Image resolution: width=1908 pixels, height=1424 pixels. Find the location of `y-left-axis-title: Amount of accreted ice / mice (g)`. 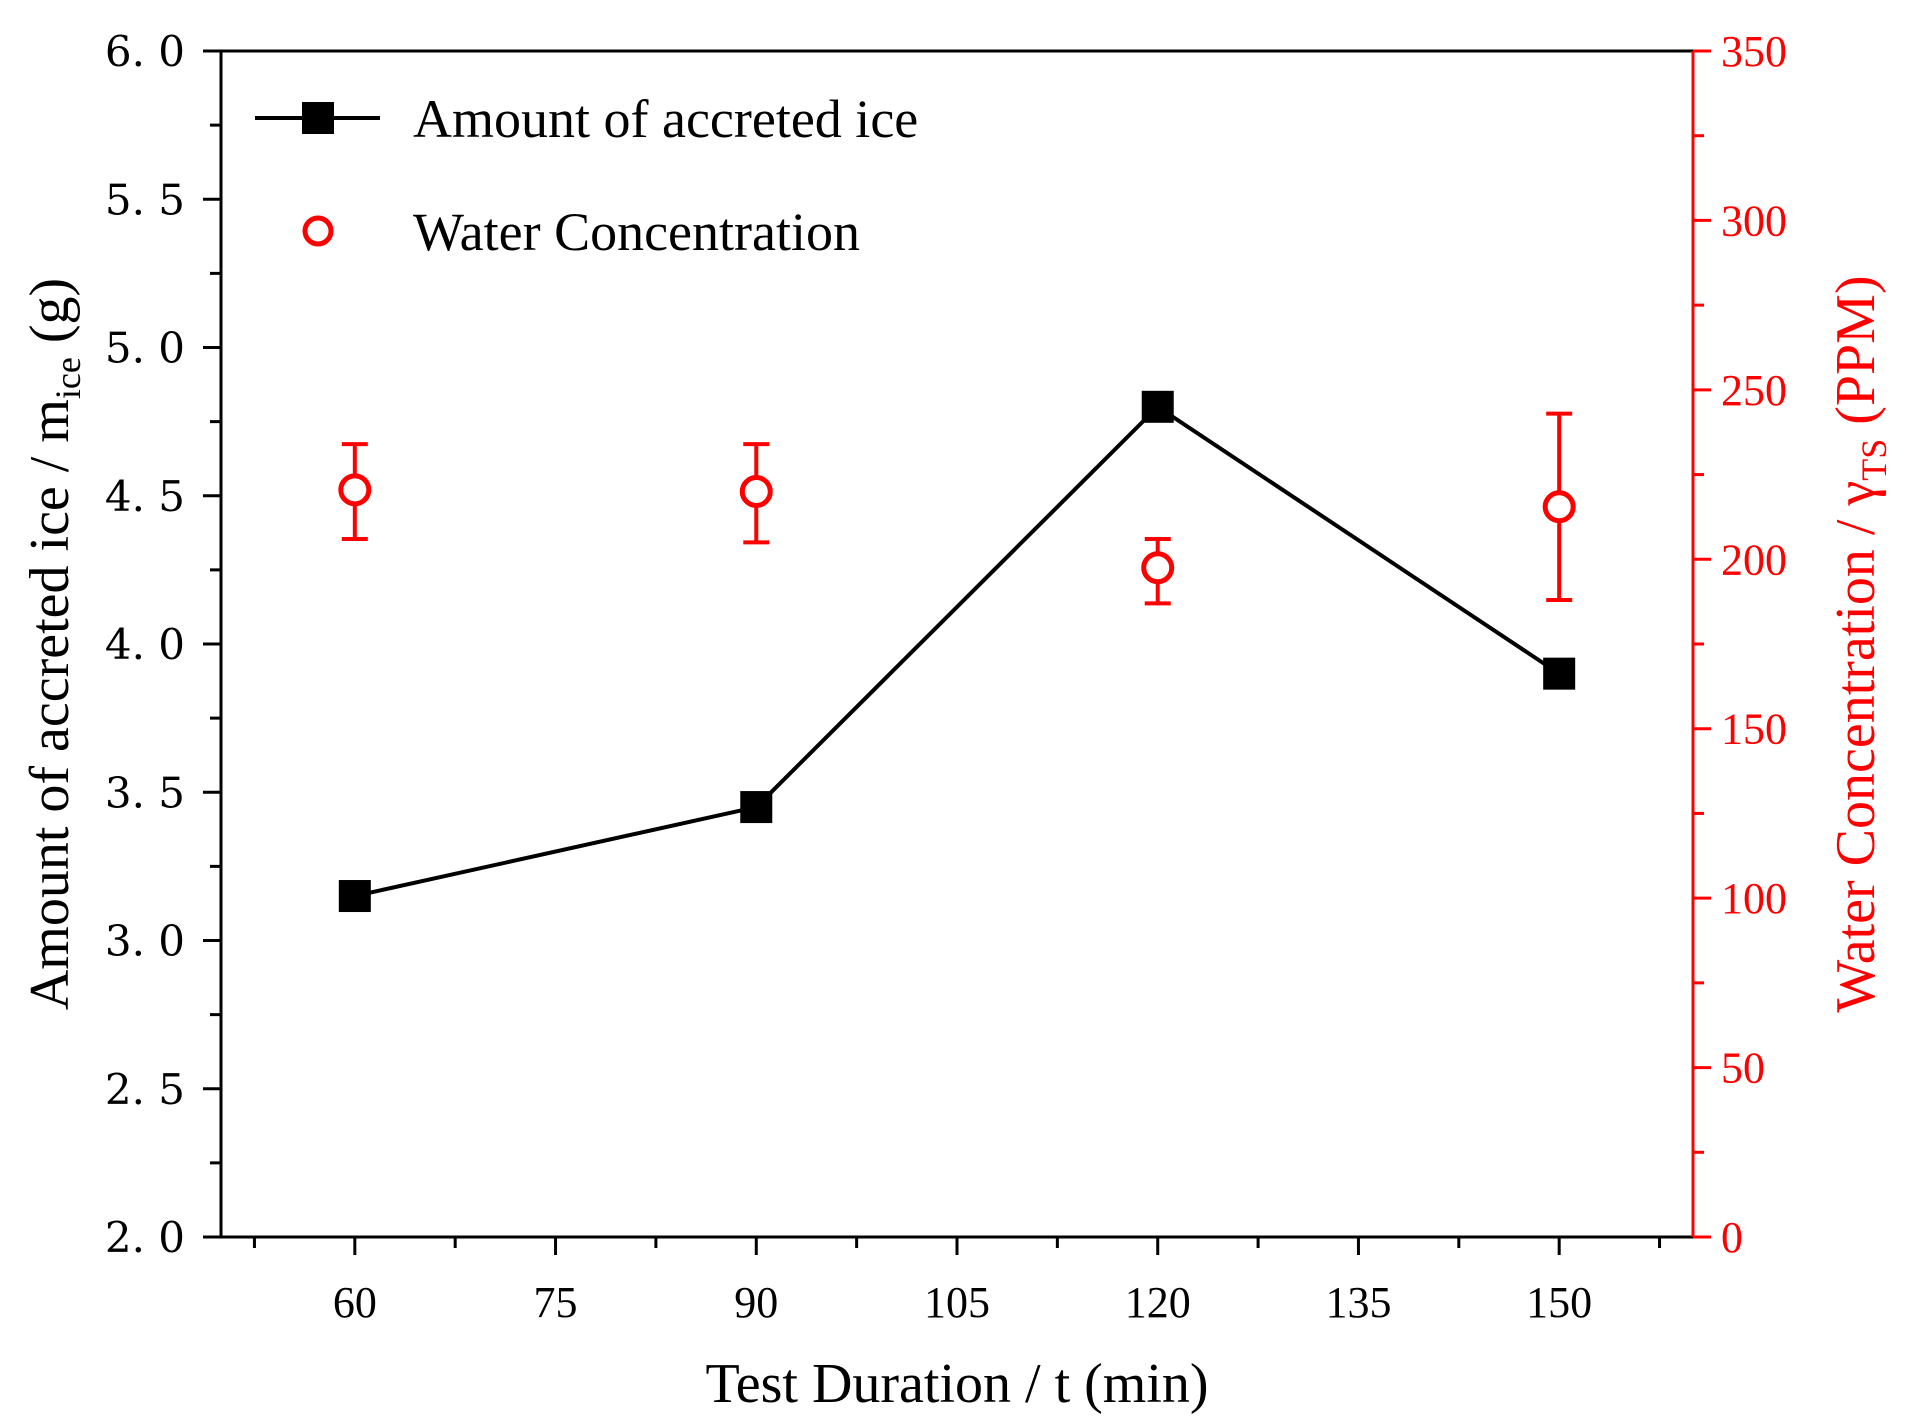

y-left-axis-title: Amount of accreted ice / mice (g) is located at coordinates (53, 644).